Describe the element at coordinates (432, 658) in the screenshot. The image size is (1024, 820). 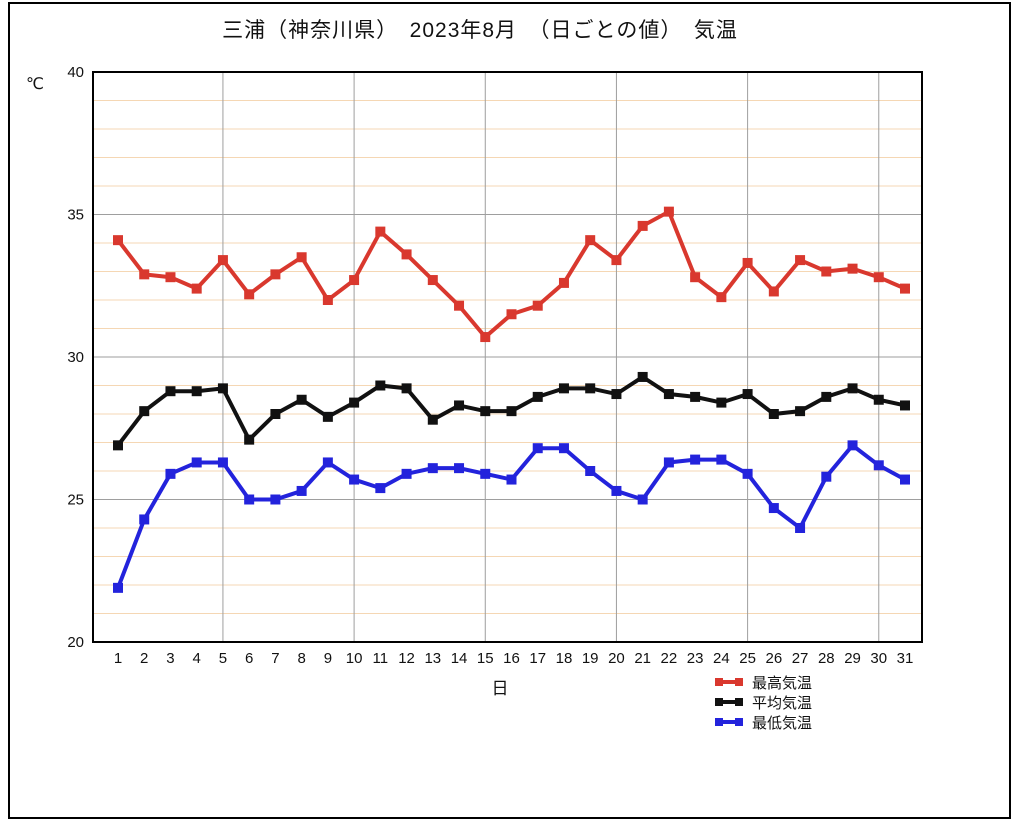
I see `x-tick-label: 13` at that location.